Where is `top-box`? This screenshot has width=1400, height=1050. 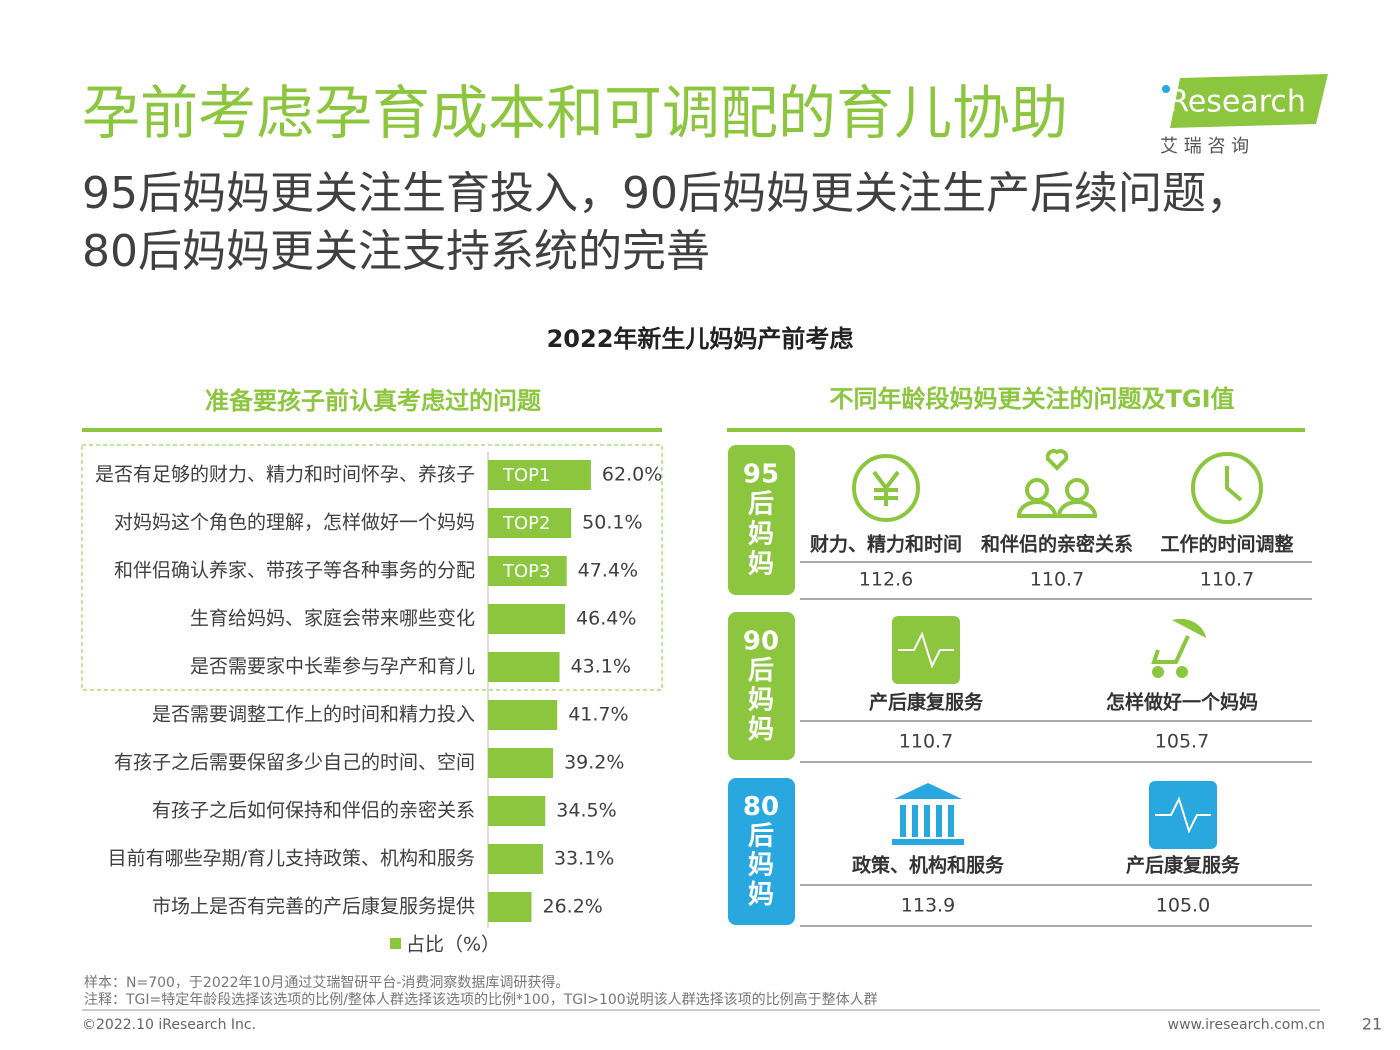
top-box is located at coordinates (372, 567).